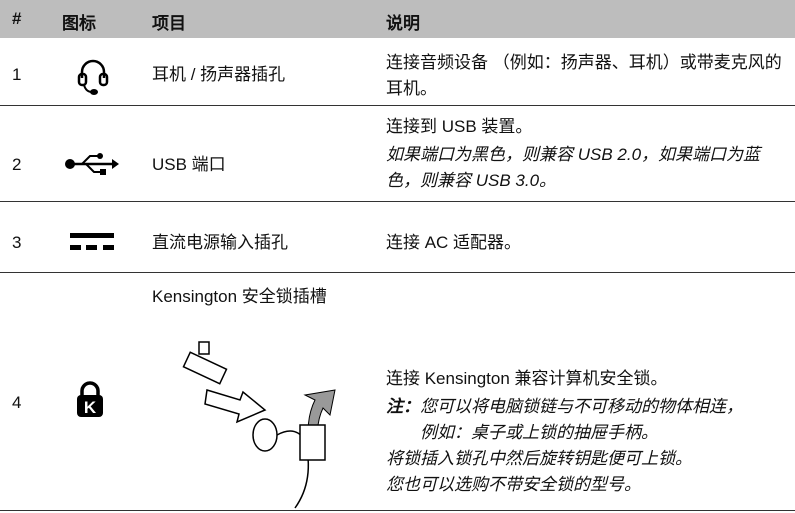  Describe the element at coordinates (92, 164) in the screenshot. I see `usb-icon` at that location.